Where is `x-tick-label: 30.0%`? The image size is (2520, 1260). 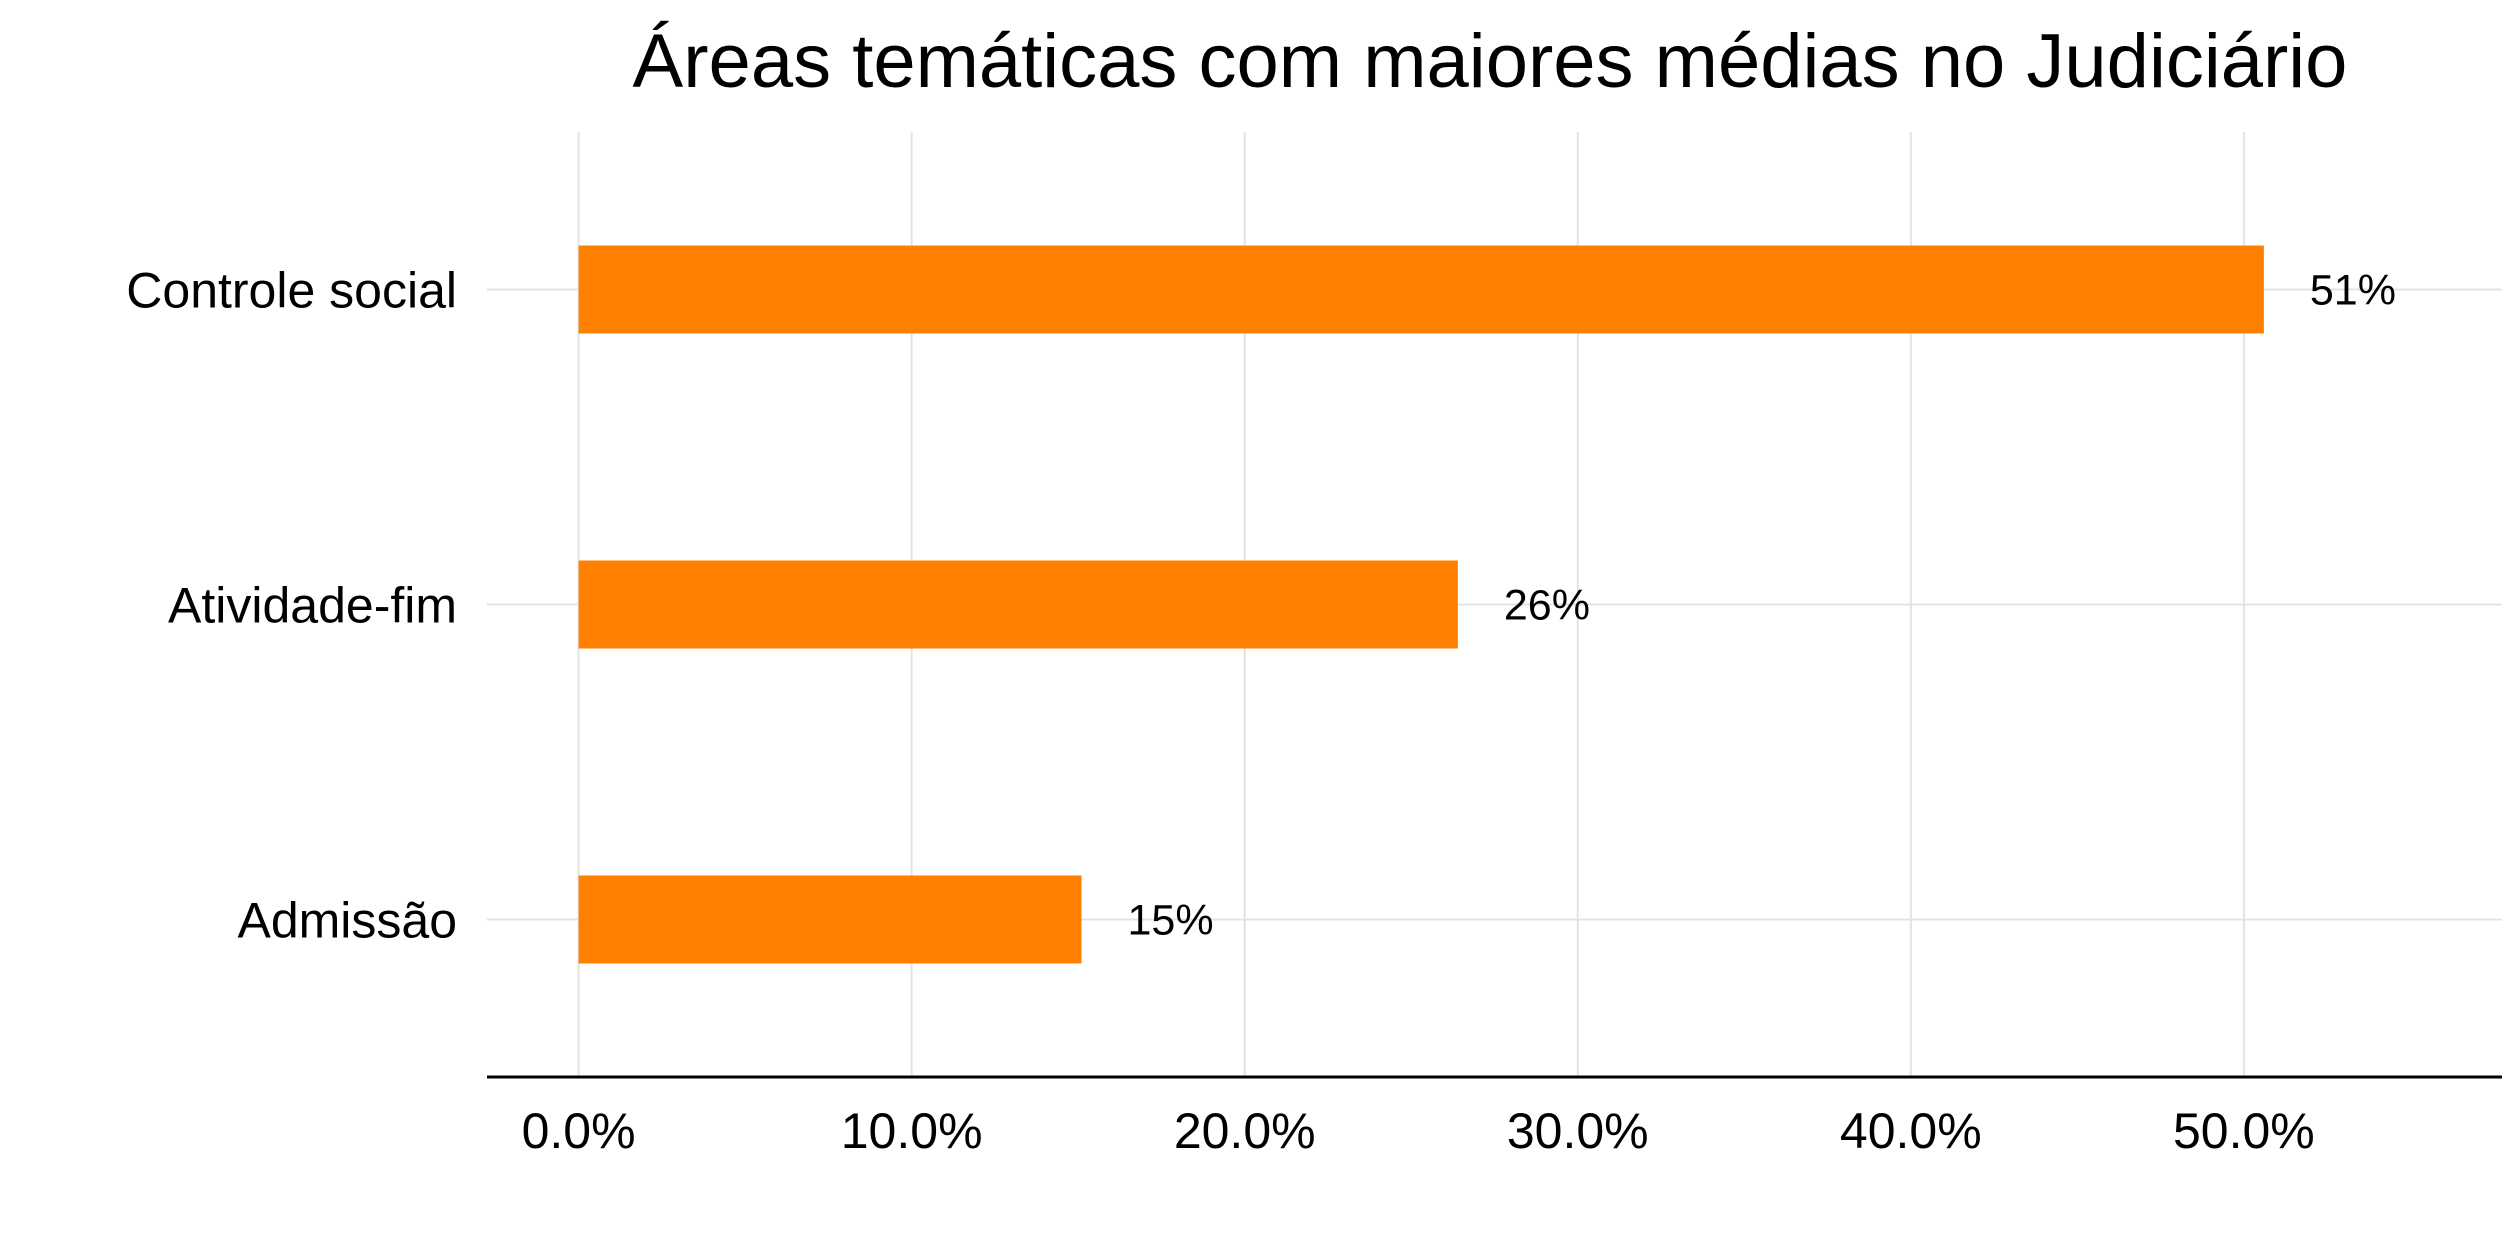 x-tick-label: 30.0% is located at coordinates (1578, 1131).